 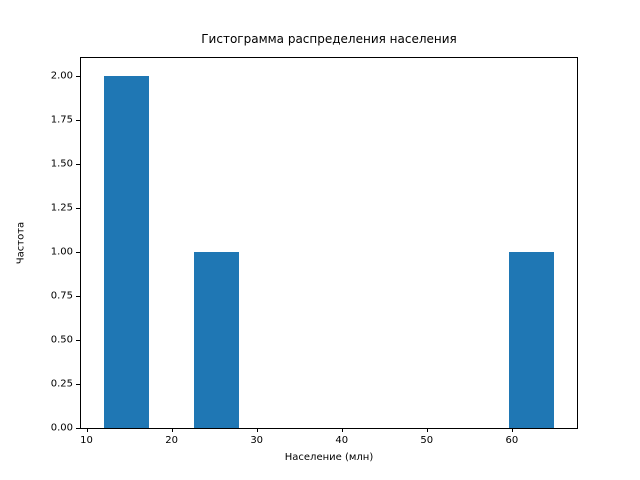 I want to click on y-tick-label: 0.25, so click(x=61, y=384).